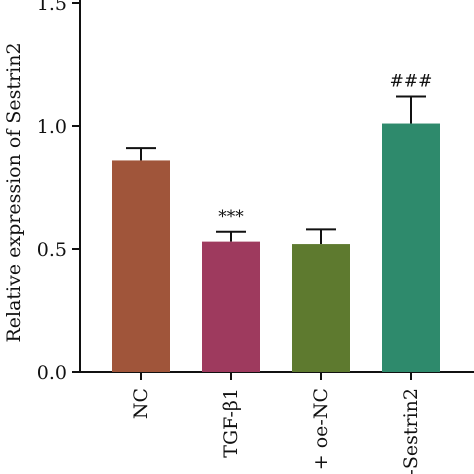 The height and width of the screenshot is (474, 474). What do you see at coordinates (411, 81) in the screenshot?
I see `significance-label: ###` at bounding box center [411, 81].